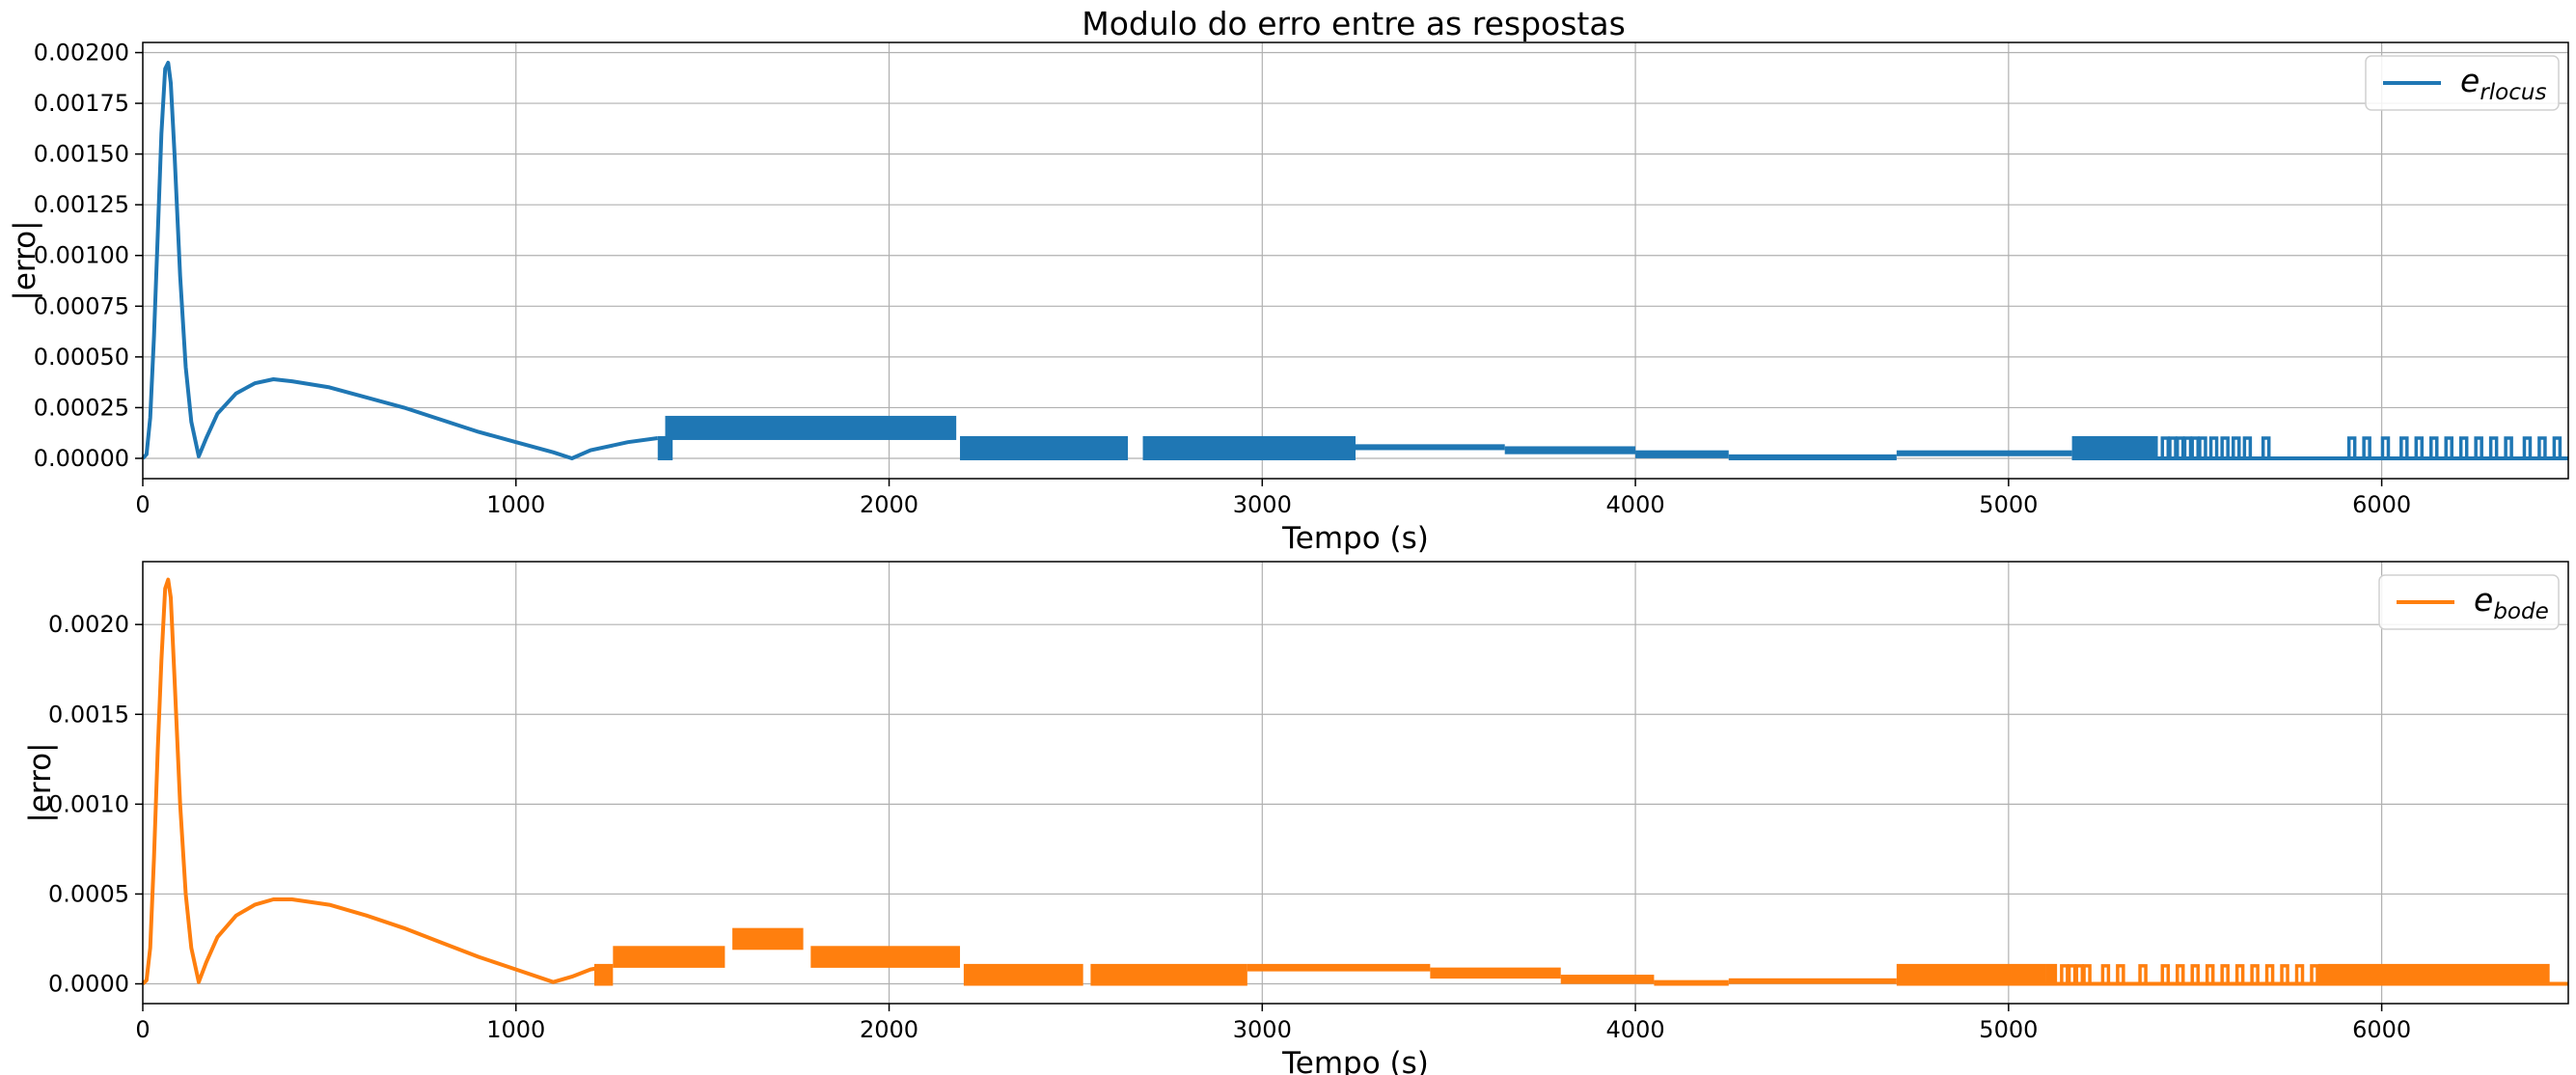 This screenshot has height=1075, width=2576. I want to click on y-tick-label: 0.00000, so click(81, 458).